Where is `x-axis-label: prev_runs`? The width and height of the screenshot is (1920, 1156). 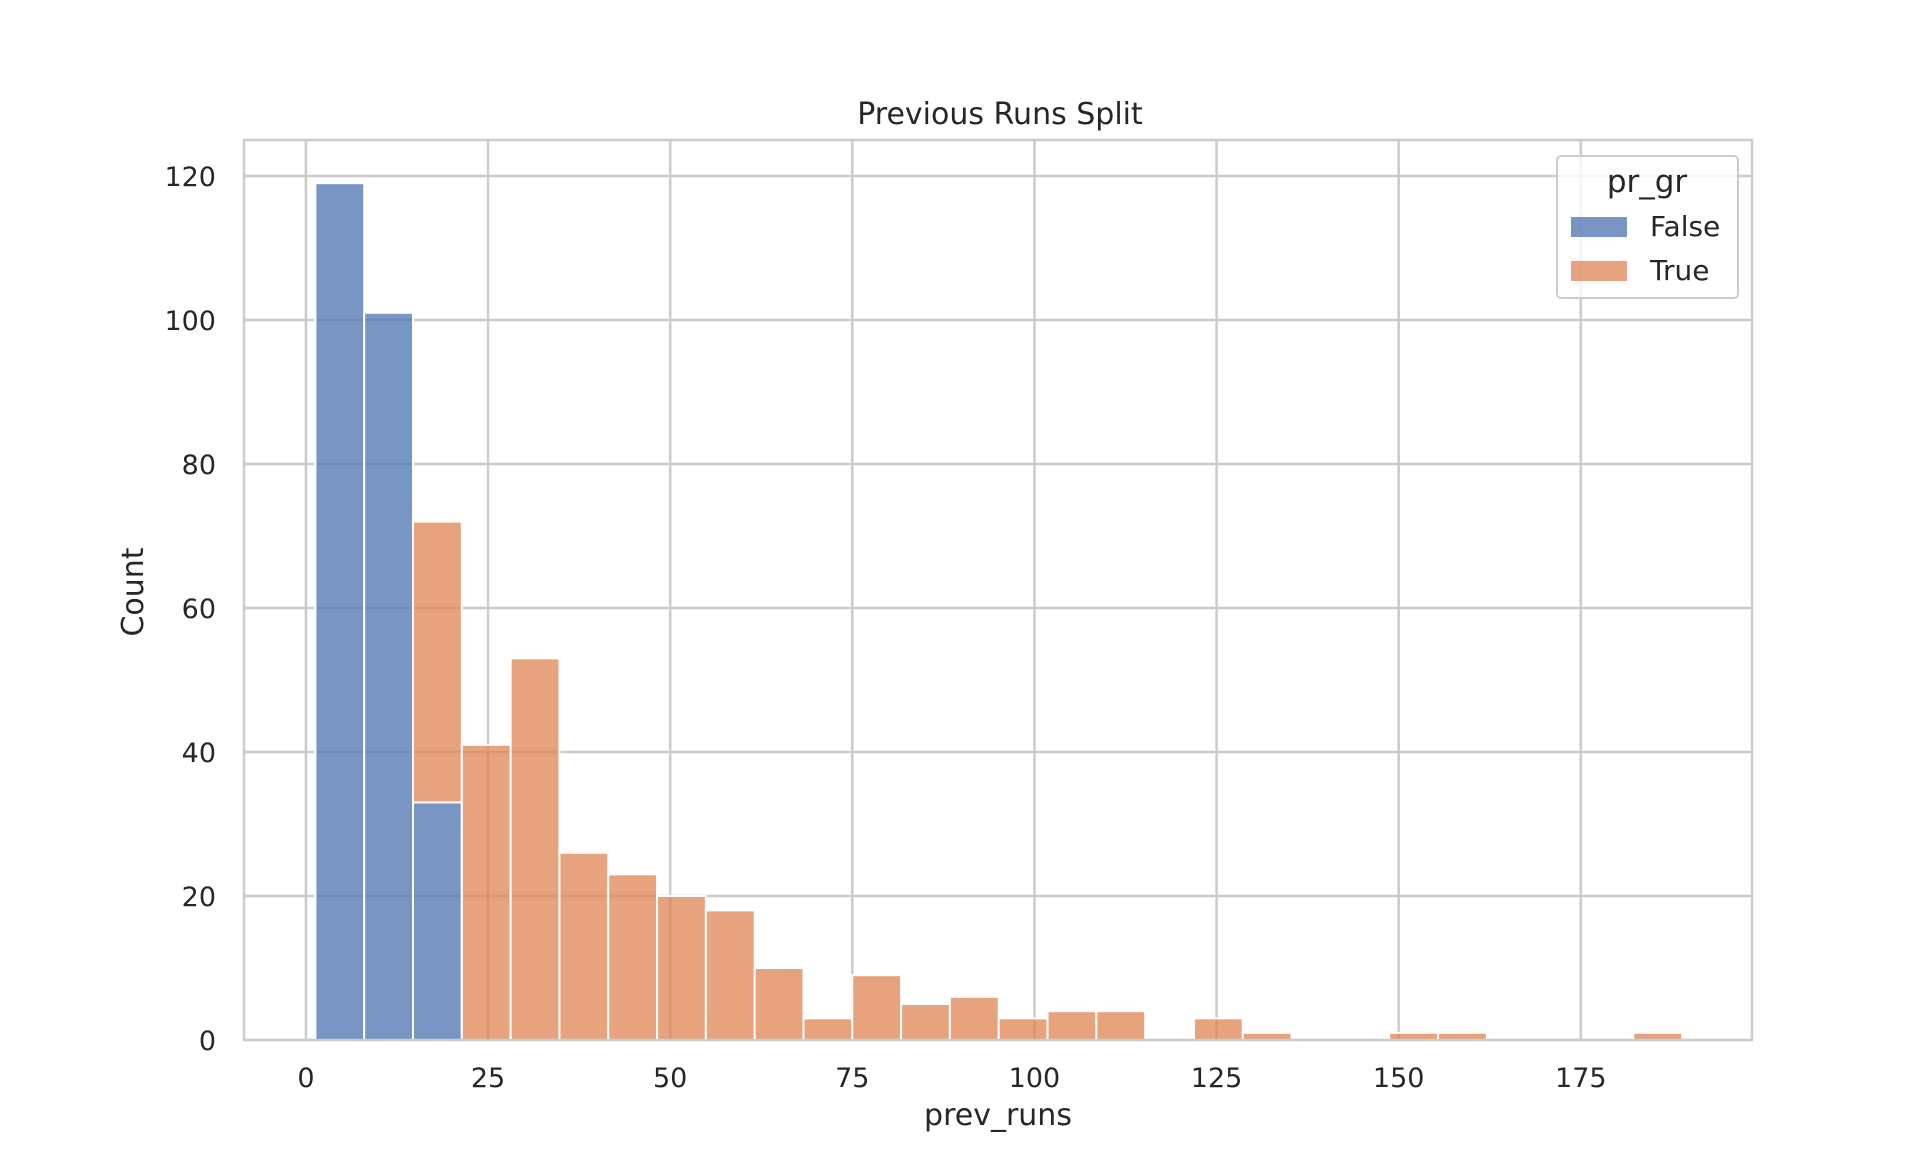 x-axis-label: prev_runs is located at coordinates (998, 1115).